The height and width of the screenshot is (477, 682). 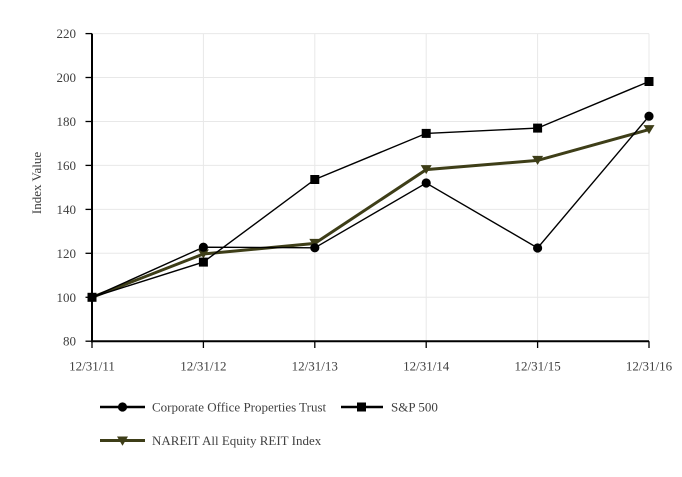 I want to click on svg-text: 140, so click(x=67, y=209).